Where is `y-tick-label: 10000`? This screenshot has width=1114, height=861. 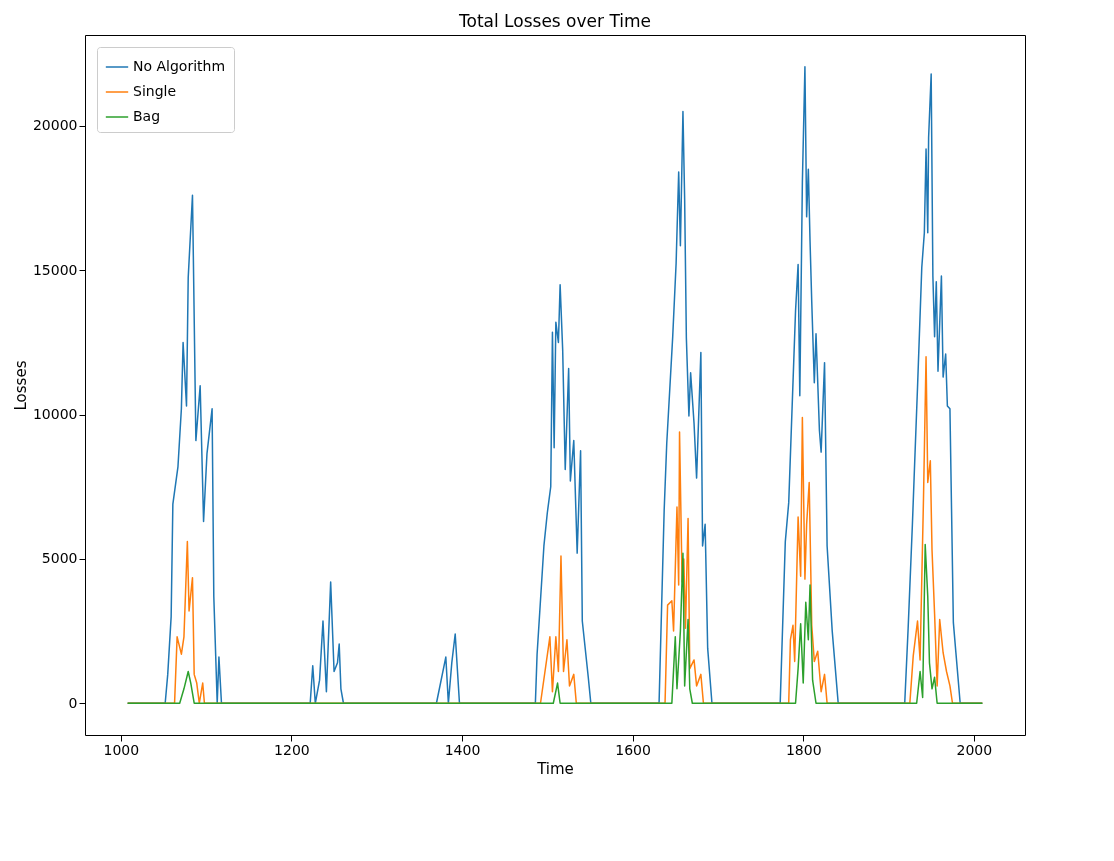 y-tick-label: 10000 is located at coordinates (55, 414).